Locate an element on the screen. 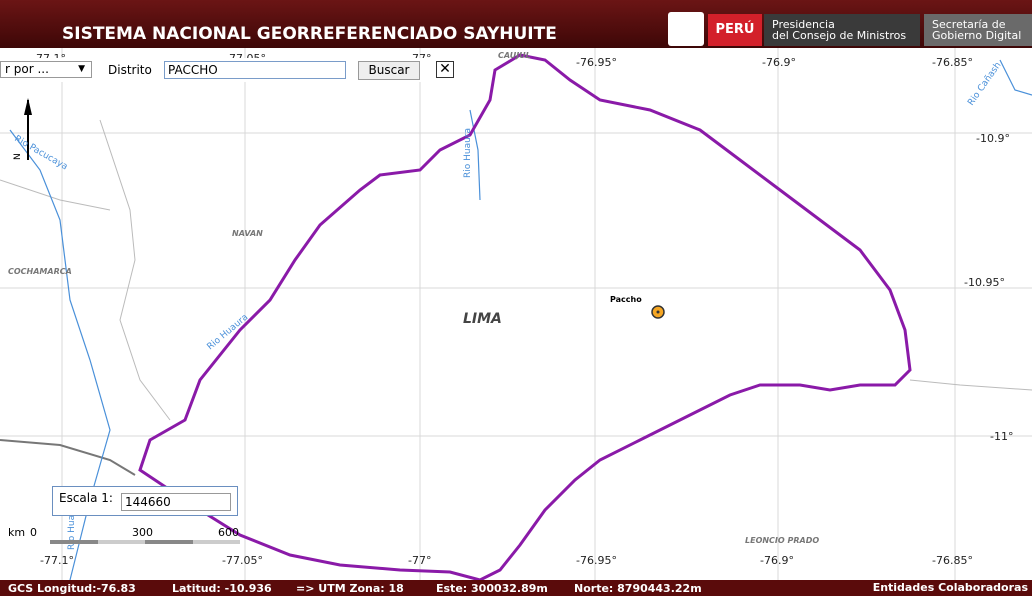  close-button: ✕ is located at coordinates (445, 69).